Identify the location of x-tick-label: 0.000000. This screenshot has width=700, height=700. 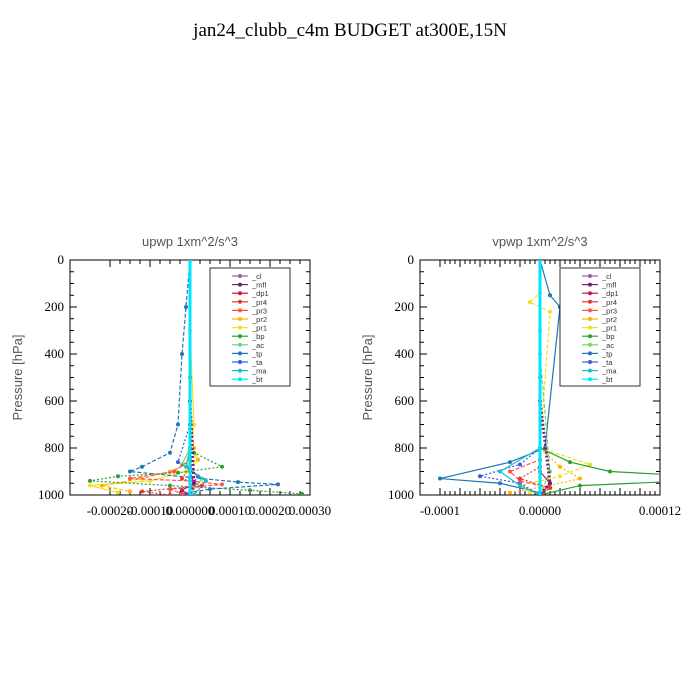
(190, 510).